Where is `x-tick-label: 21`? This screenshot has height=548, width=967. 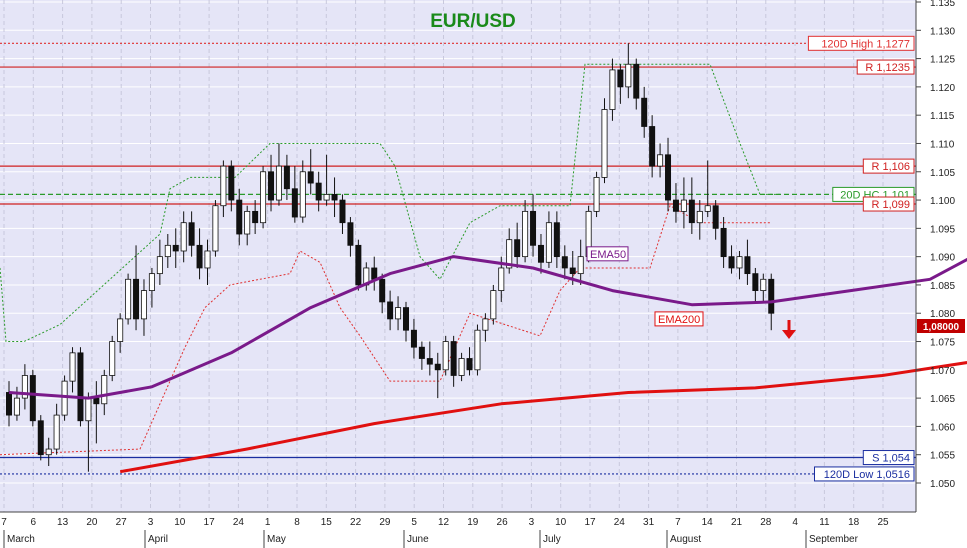
x-tick-label: 21 is located at coordinates (737, 522).